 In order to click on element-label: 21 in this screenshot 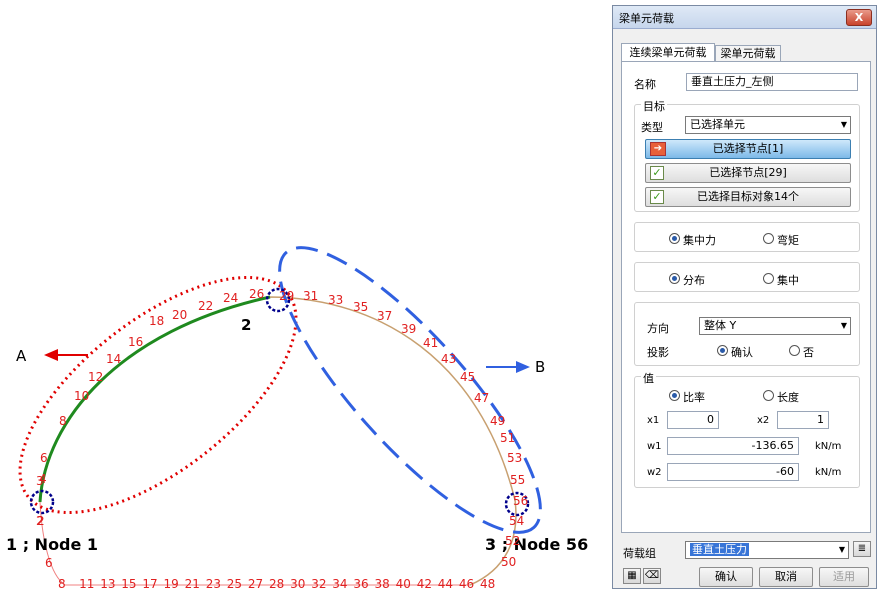, I will do `click(192, 584)`.